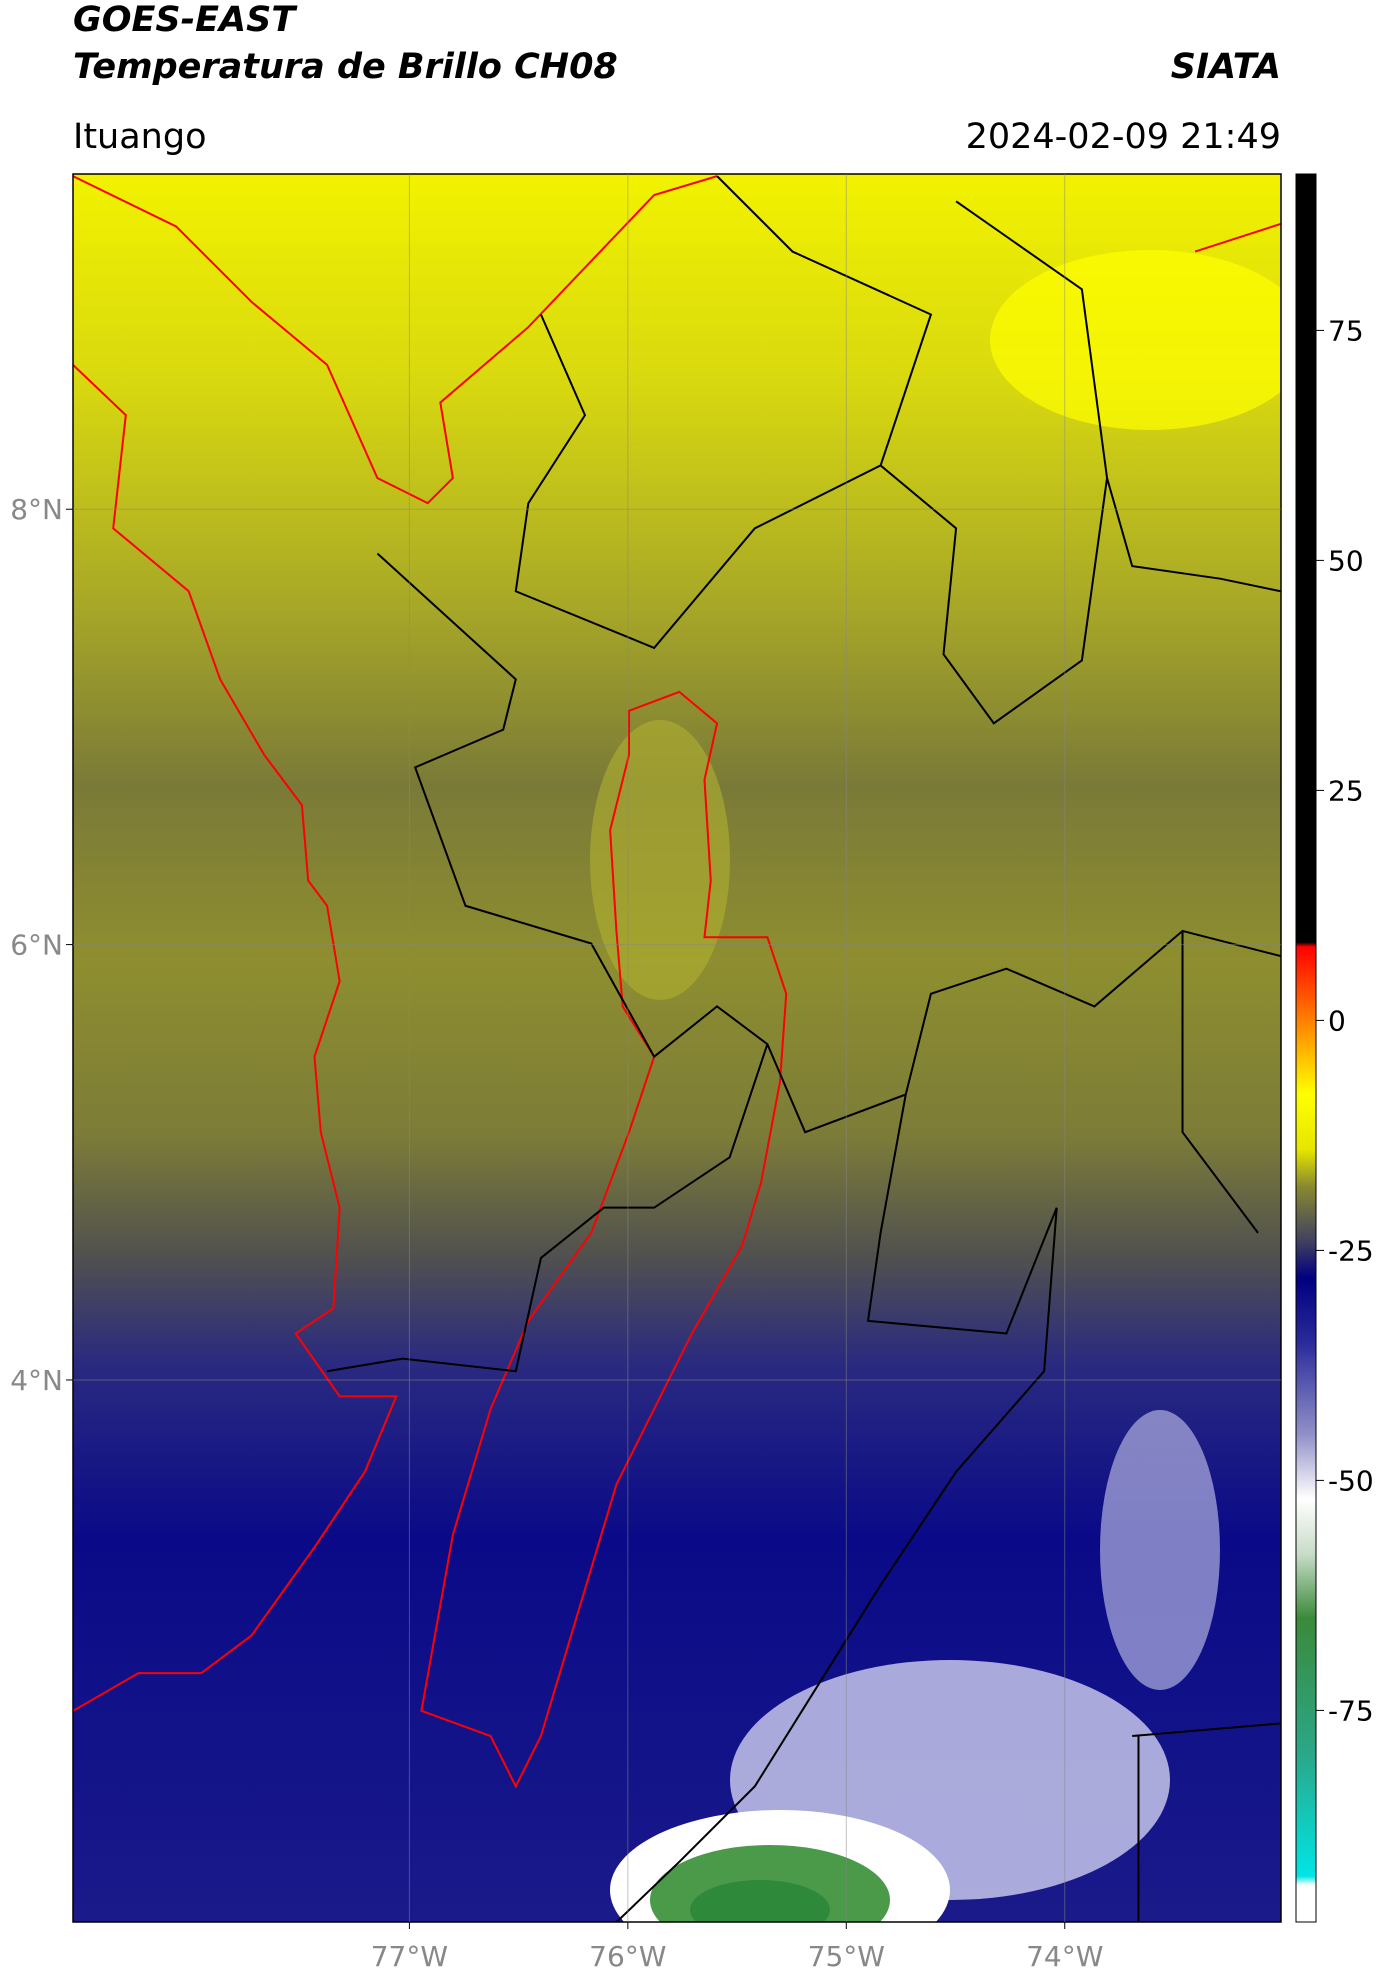  I want to click on x-tick-label: 74°W, so click(1064, 1956).